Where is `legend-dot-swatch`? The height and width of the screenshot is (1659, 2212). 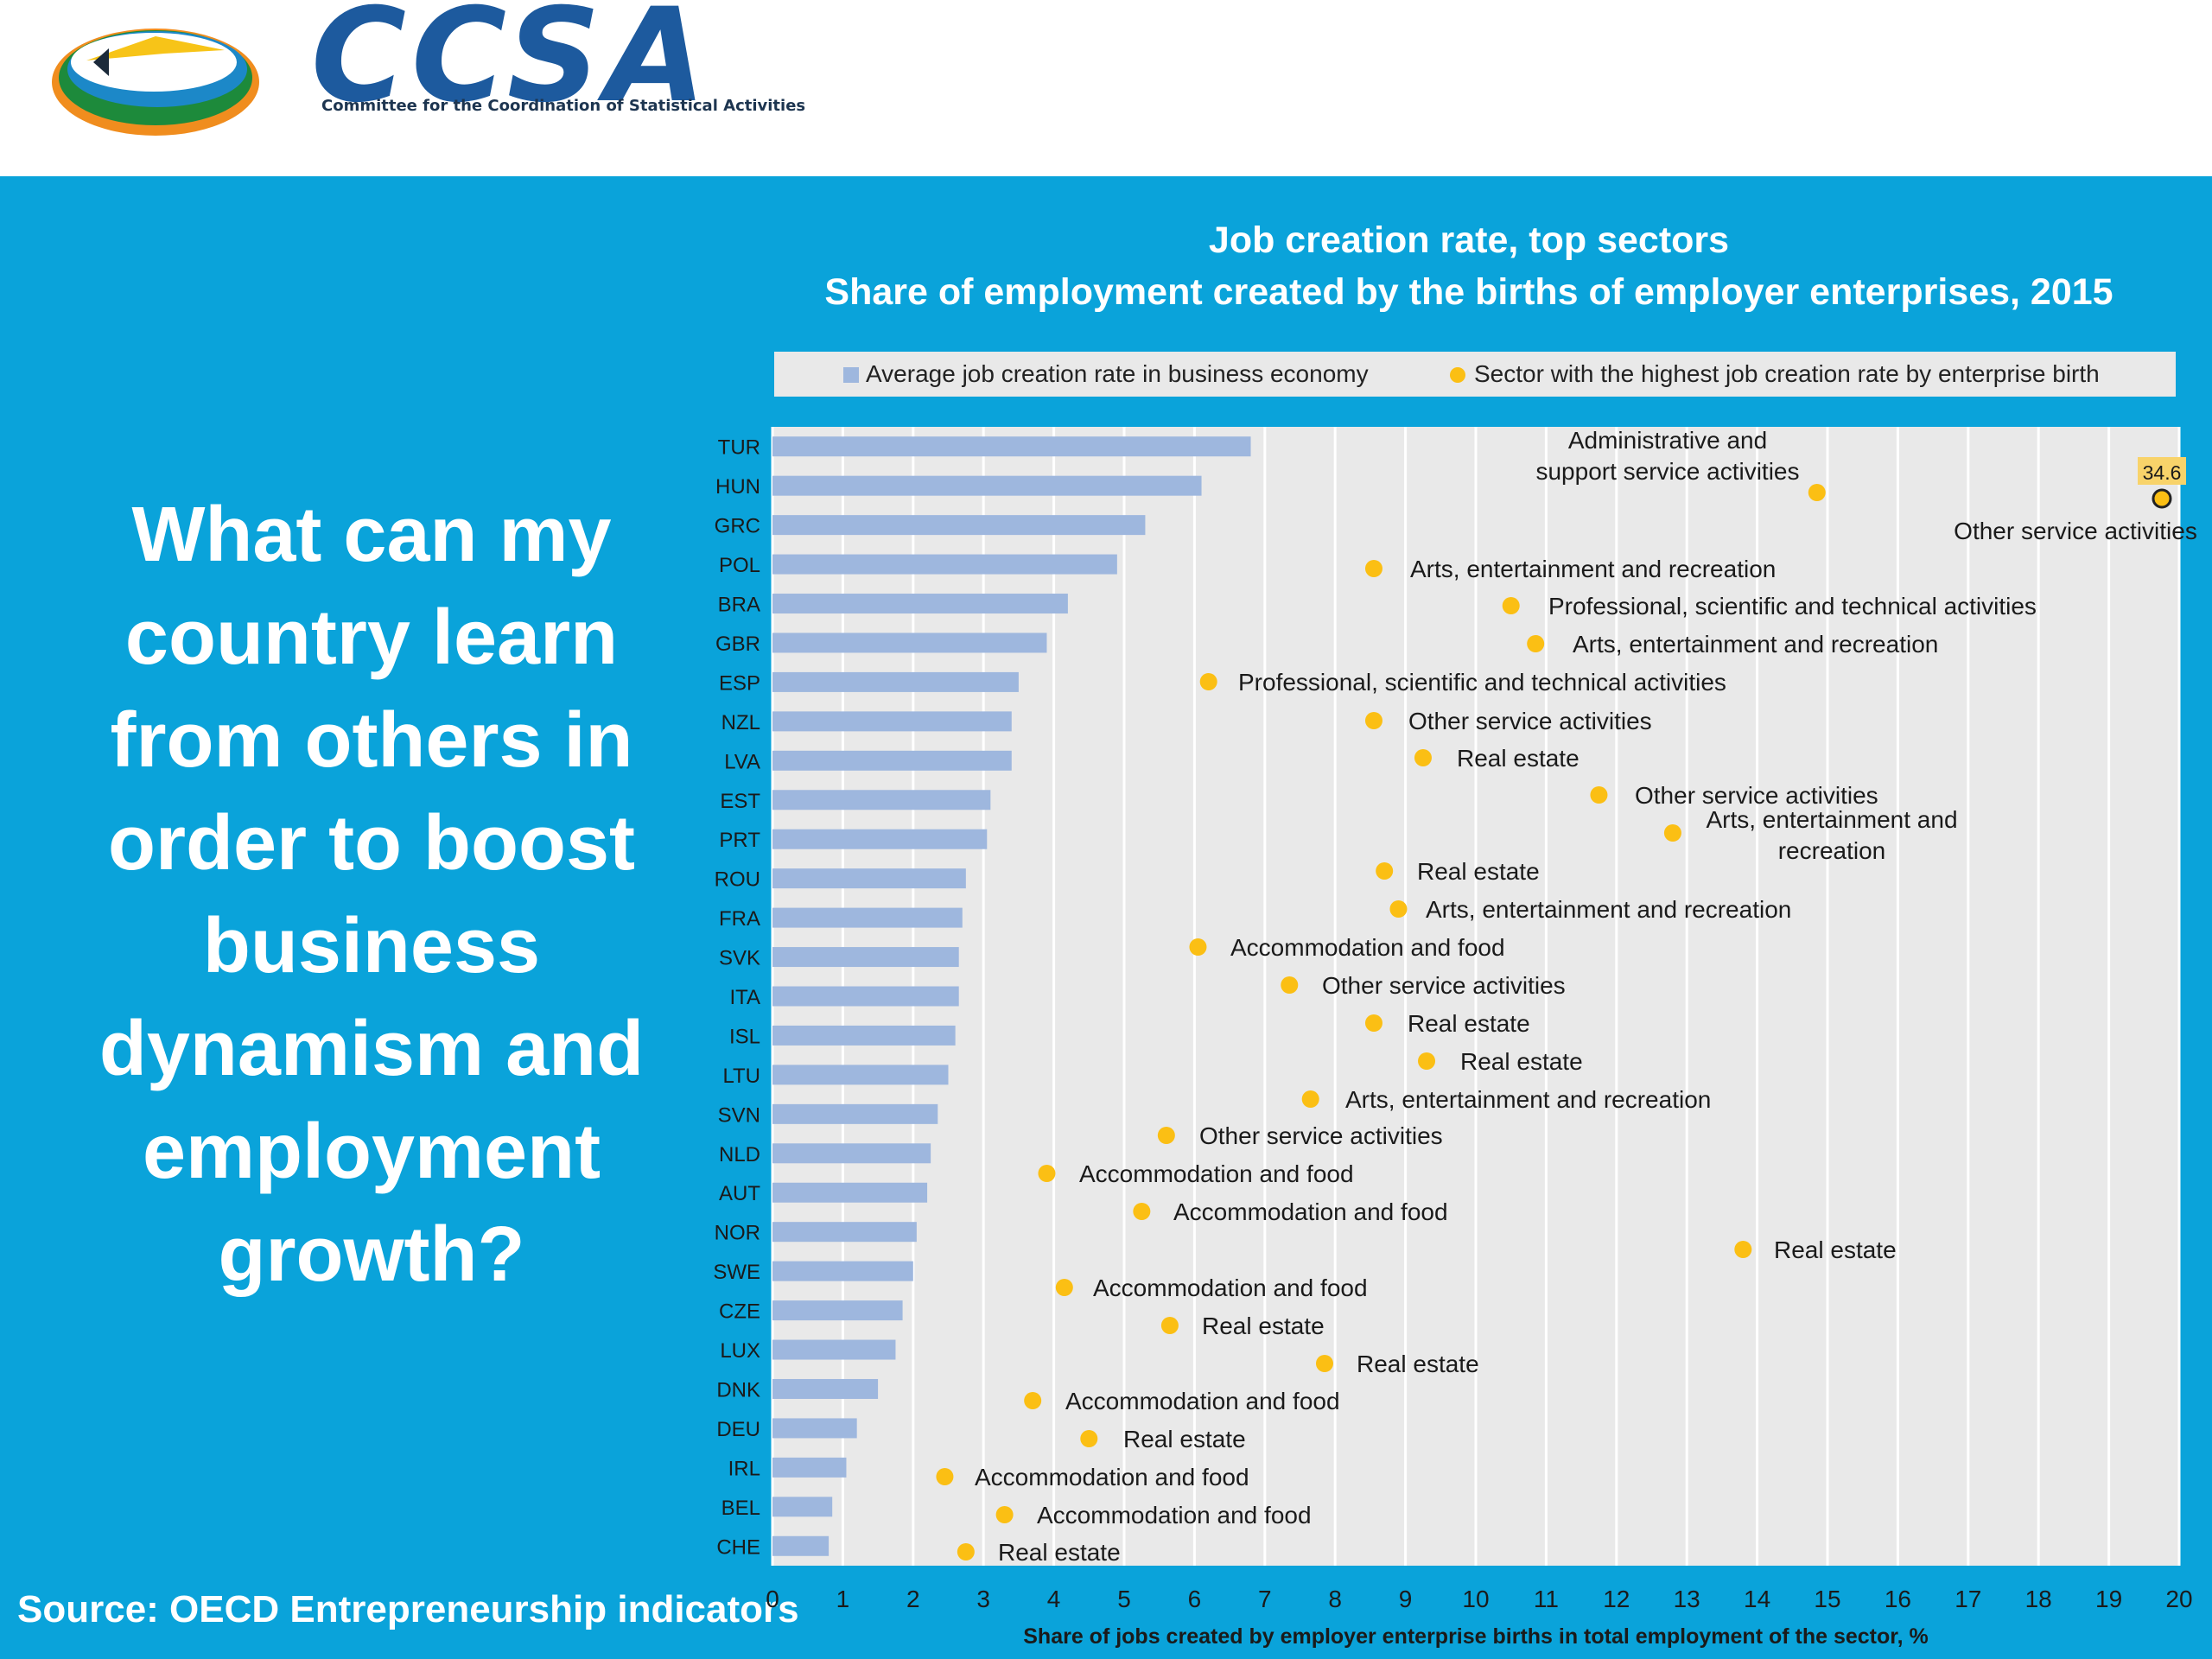
legend-dot-swatch is located at coordinates (1457, 375).